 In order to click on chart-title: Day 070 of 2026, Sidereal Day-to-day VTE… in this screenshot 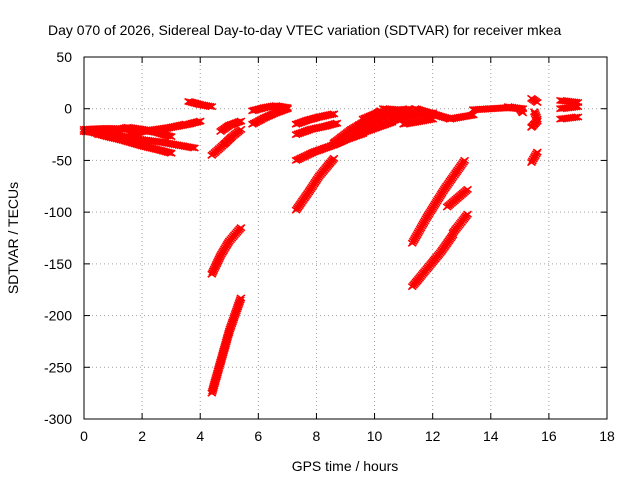, I will do `click(304, 30)`.